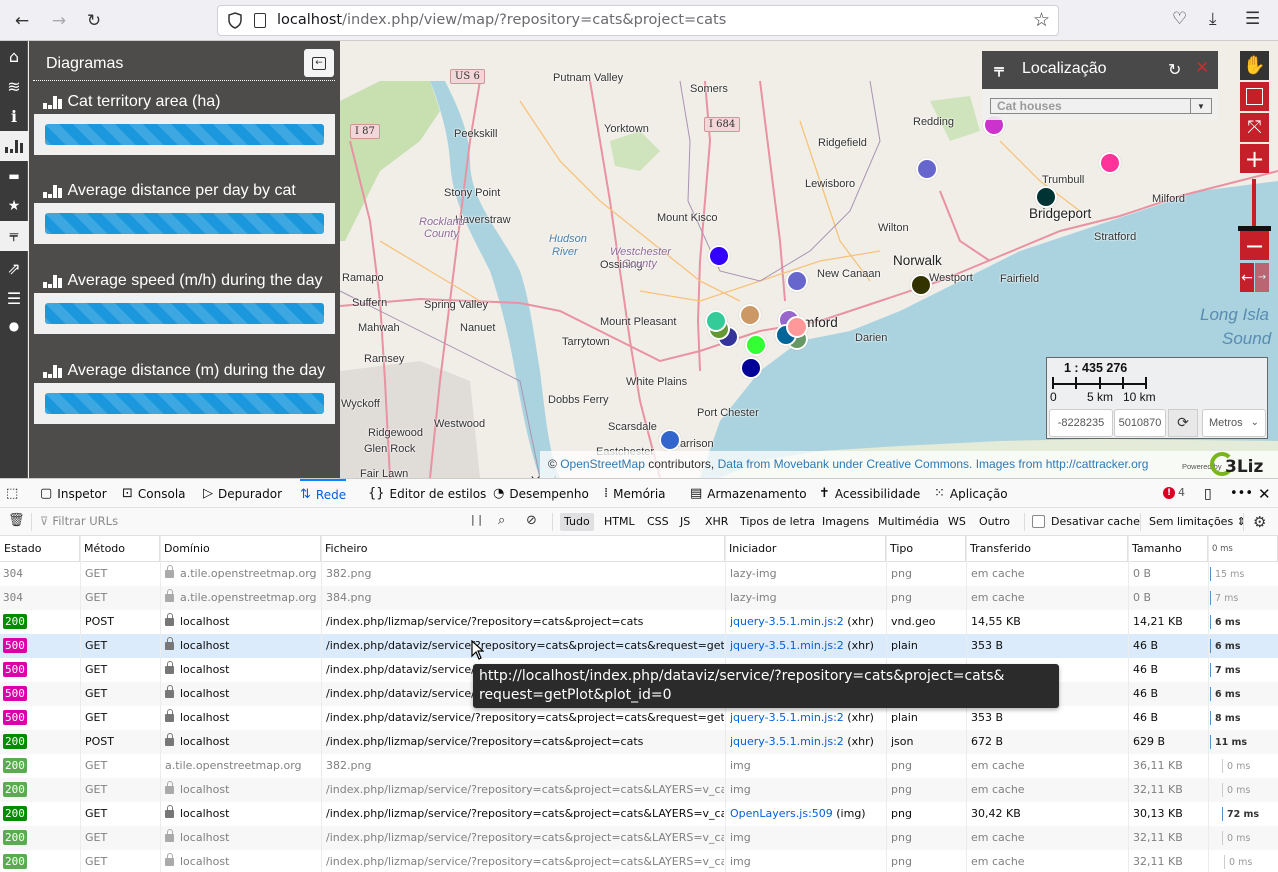 This screenshot has height=872, width=1278. I want to click on coord-y-field: 5010870, so click(1140, 423).